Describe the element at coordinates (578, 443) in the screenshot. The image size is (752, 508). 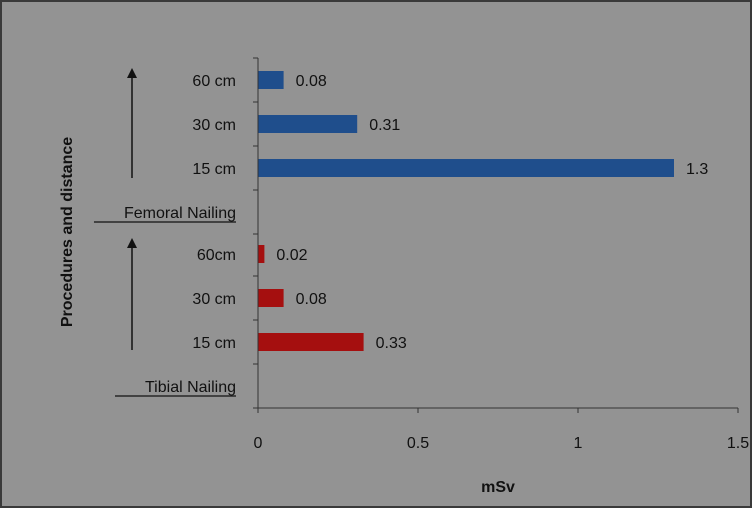
I see `x-tick-label: 1` at that location.